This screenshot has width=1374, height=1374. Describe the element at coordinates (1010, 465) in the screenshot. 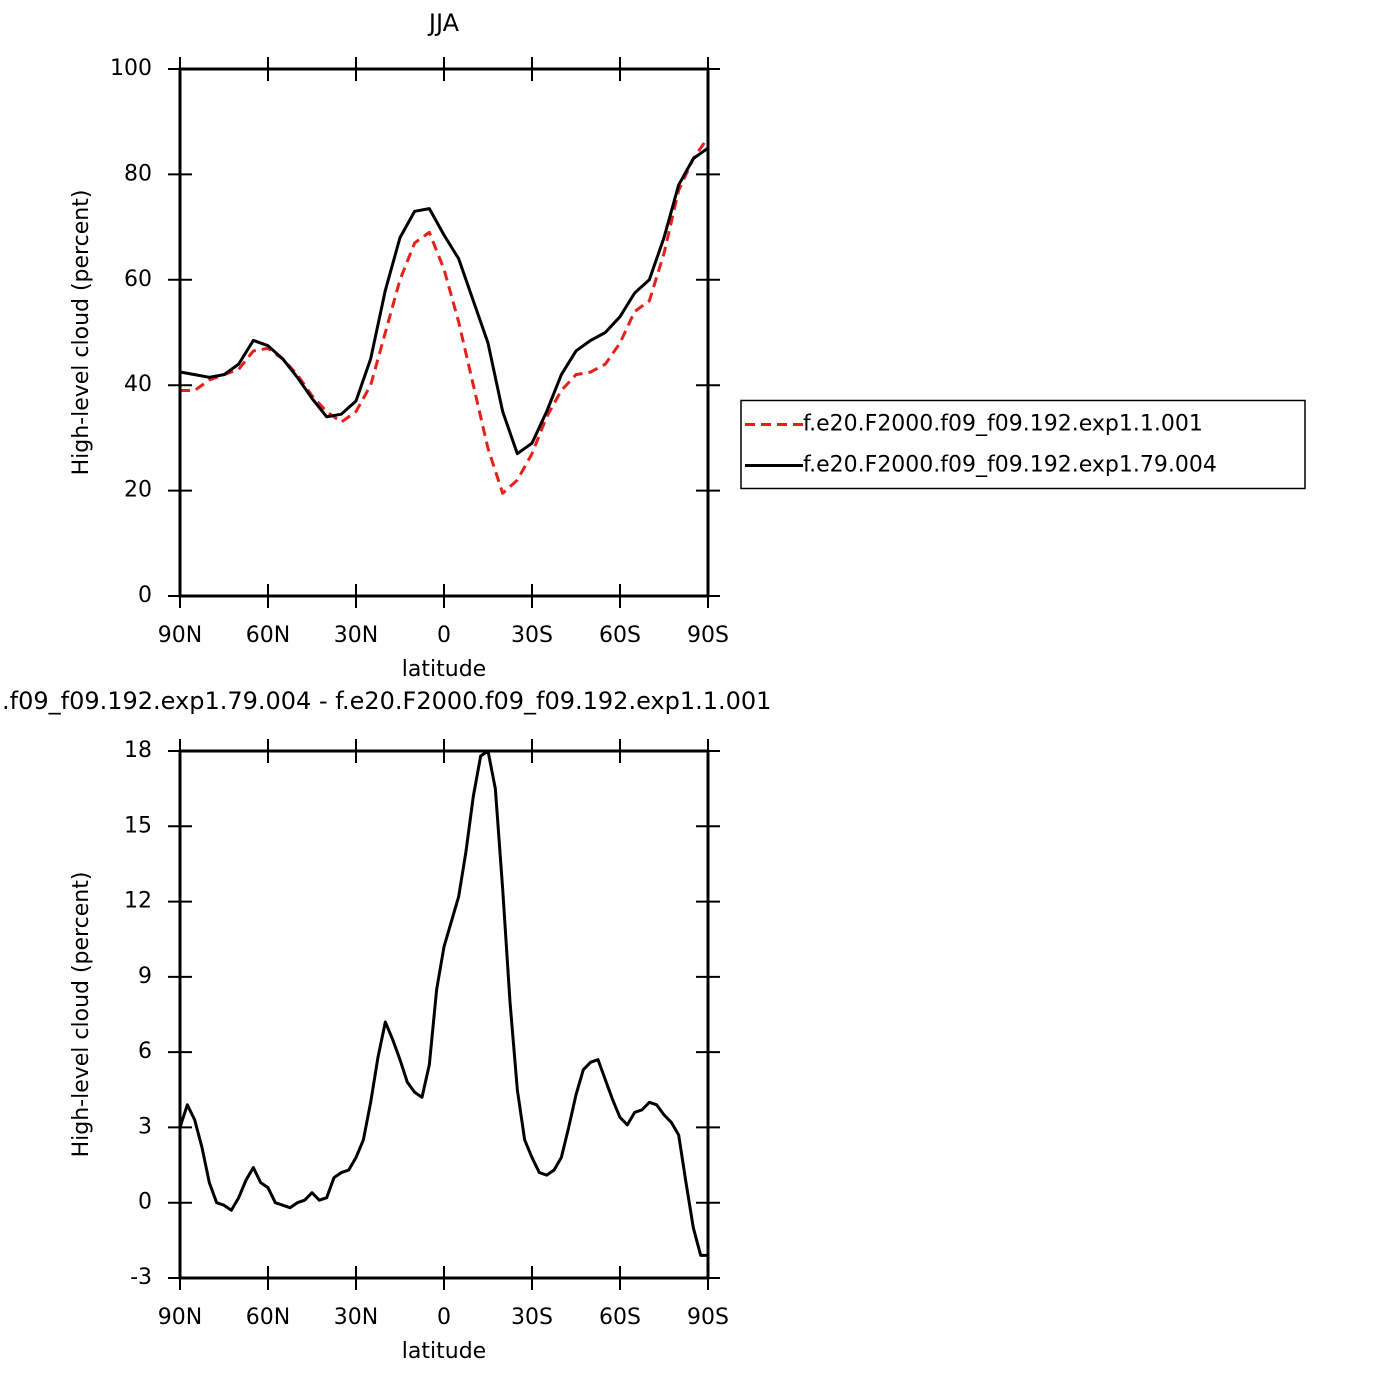

I see `legend-label: f.e20.F2000.f09_f09.192.exp1.79.004` at that location.